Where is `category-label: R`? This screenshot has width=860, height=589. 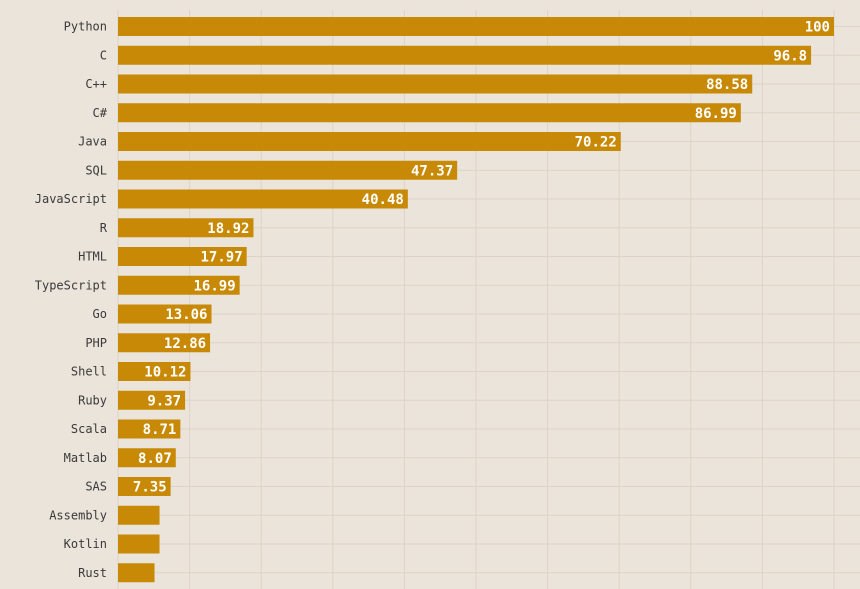
category-label: R is located at coordinates (104, 228).